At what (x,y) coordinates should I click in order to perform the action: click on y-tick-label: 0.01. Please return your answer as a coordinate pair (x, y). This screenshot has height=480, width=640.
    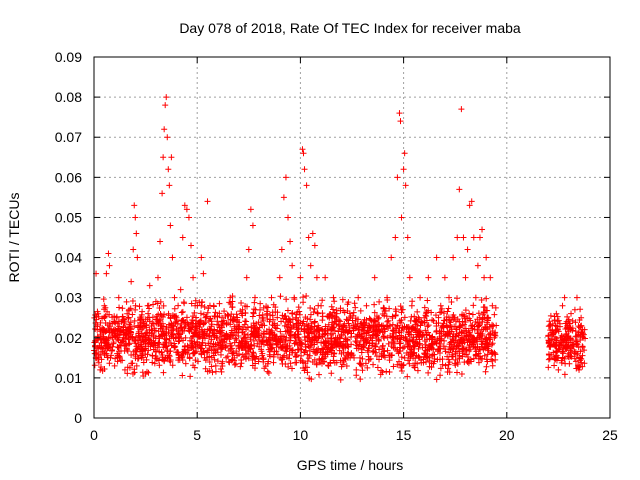
    Looking at the image, I should click on (68, 378).